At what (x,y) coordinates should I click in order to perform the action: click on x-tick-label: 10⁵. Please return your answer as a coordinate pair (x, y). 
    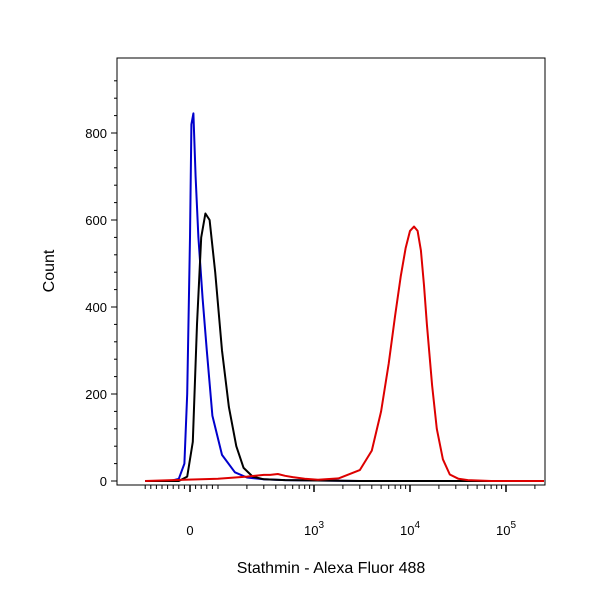
    Looking at the image, I should click on (506, 529).